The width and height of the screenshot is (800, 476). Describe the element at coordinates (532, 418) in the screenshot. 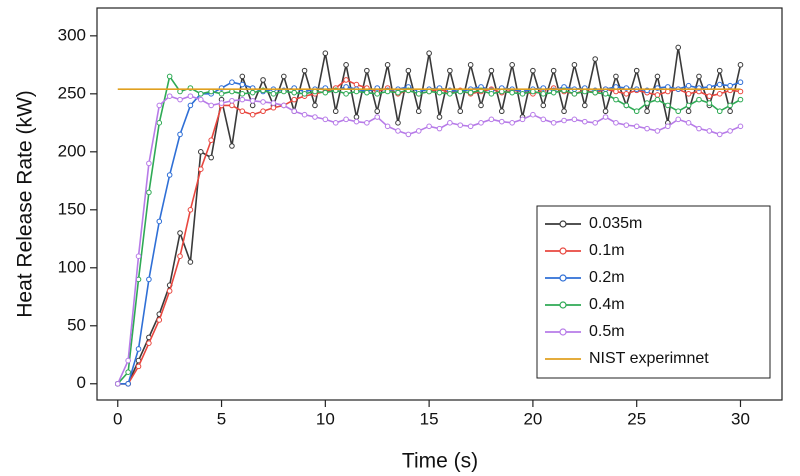

I see `x-tick-label: 20` at that location.